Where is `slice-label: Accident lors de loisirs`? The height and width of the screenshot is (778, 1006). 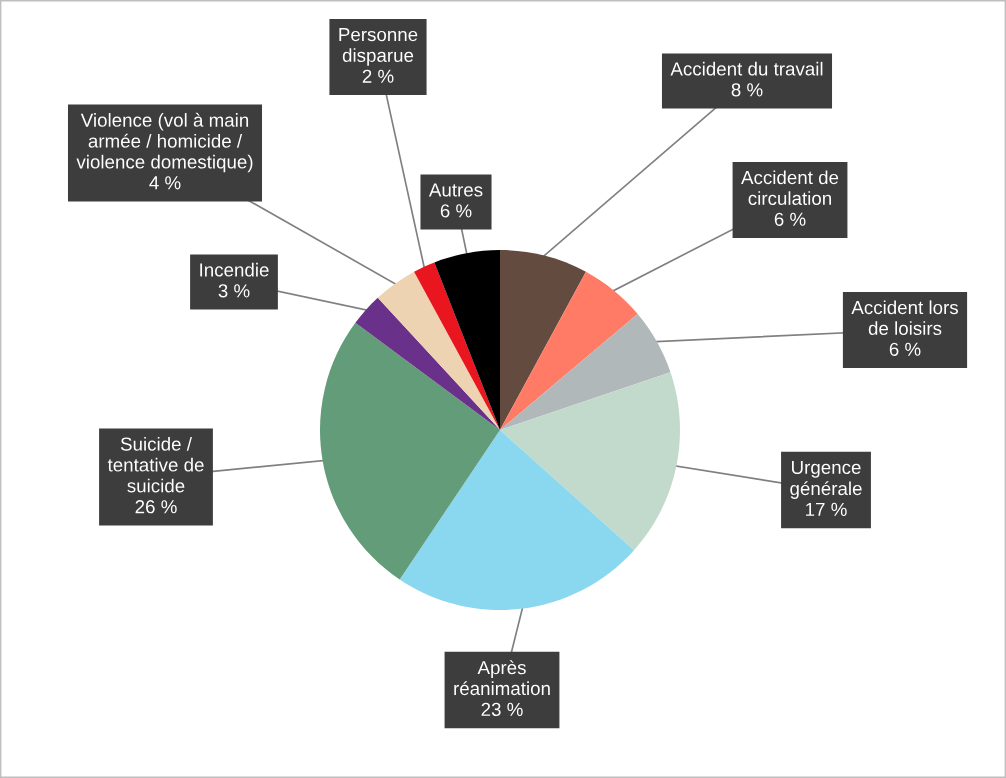 slice-label: Accident lors de loisirs is located at coordinates (904, 318).